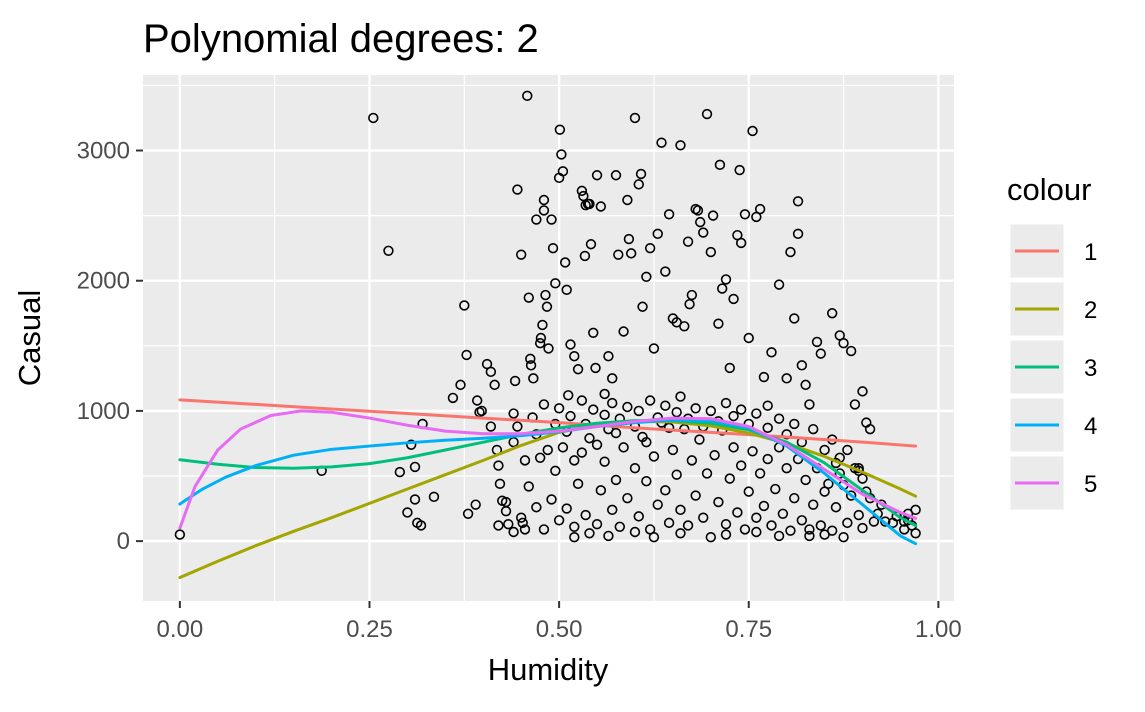 This screenshot has height=712, width=1145. Describe the element at coordinates (1052, 341) in the screenshot. I see `legend: colour 1 2 3 4 5` at that location.